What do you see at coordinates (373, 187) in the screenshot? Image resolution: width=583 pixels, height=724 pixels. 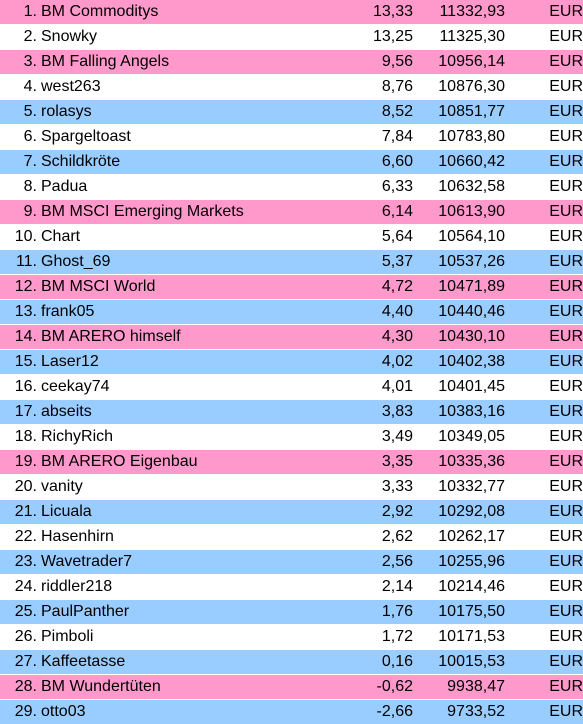 I see `percent-cell: 6,33` at bounding box center [373, 187].